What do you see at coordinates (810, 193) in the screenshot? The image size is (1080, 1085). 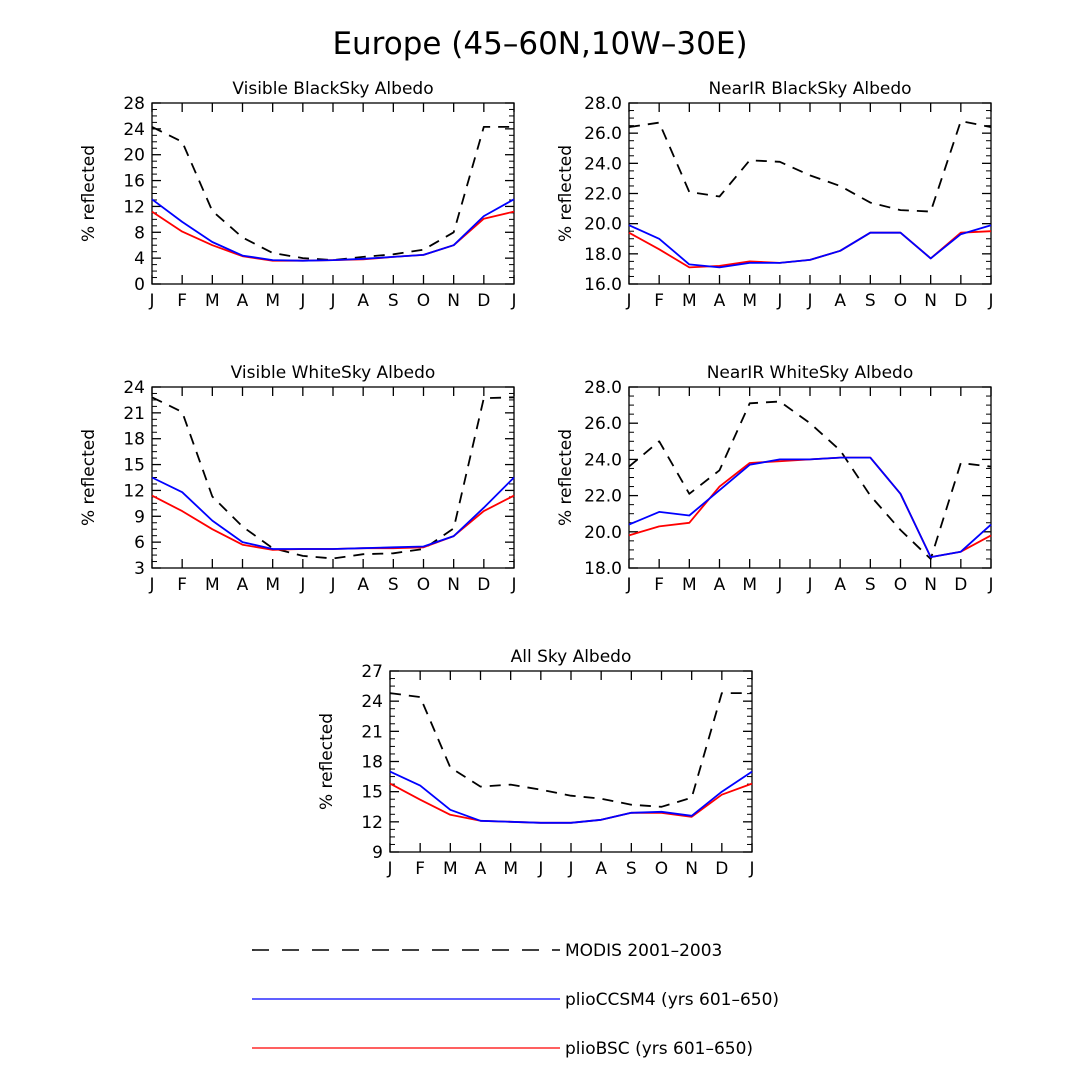 I see `plot-frame` at bounding box center [810, 193].